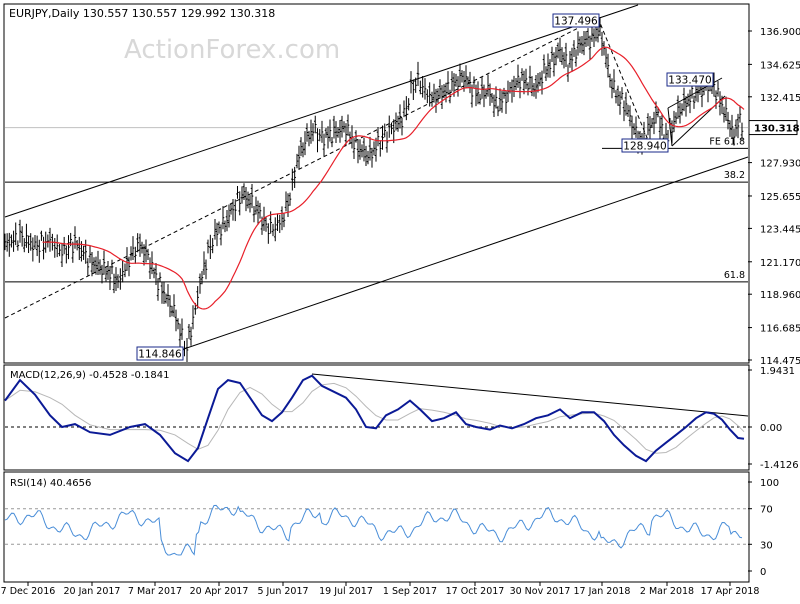 This screenshot has height=604, width=800. I want to click on time-axis-label: 7 Dec 2016, so click(28, 591).